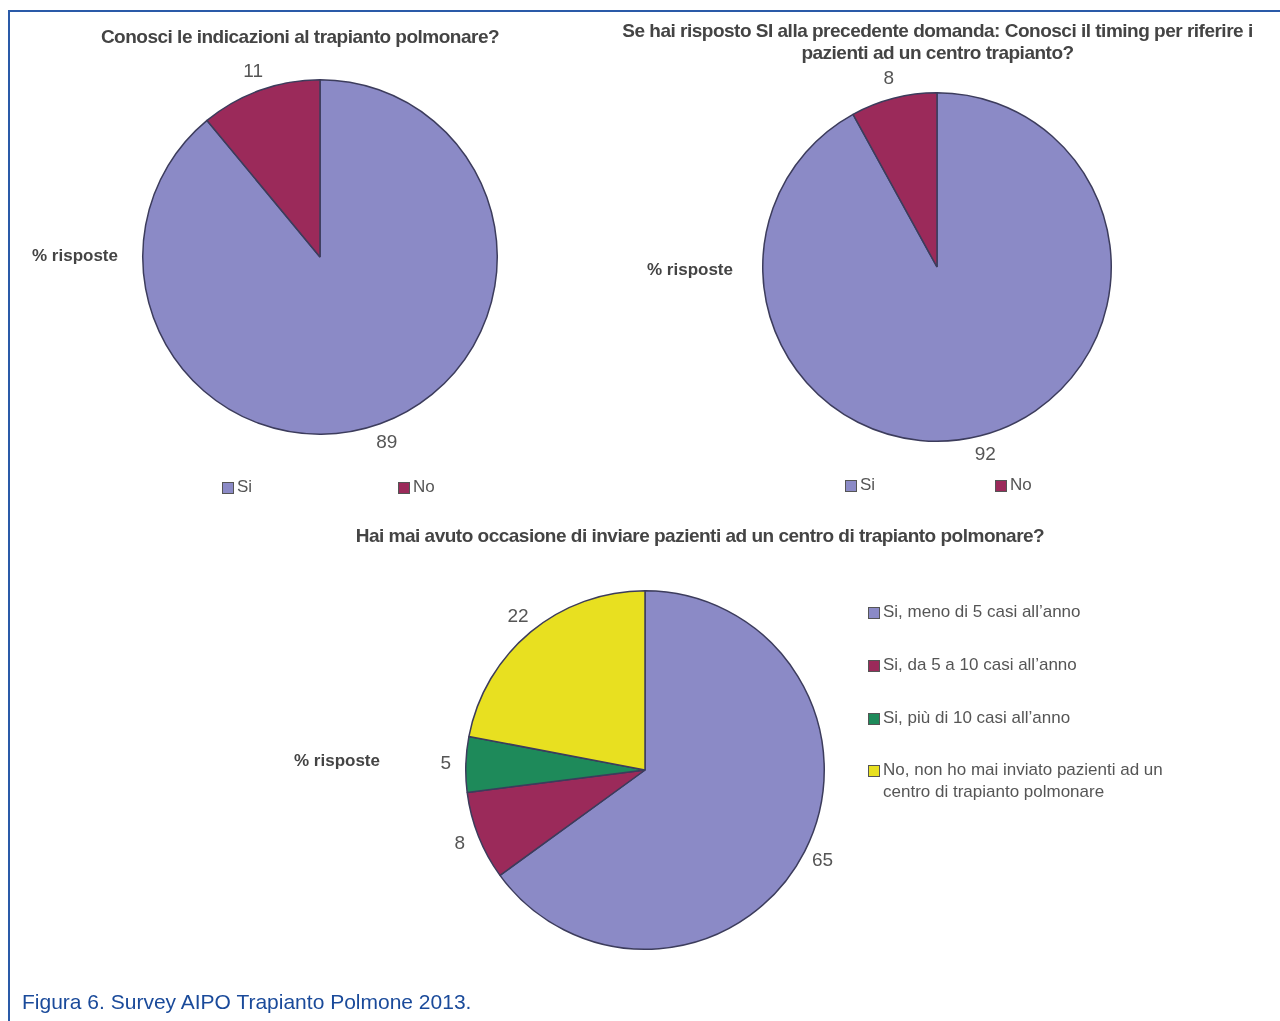  What do you see at coordinates (1023, 781) in the screenshot?
I see `legend-label: No, non ho mai inviato pazienti ad un centro di trapianto polmonare` at bounding box center [1023, 781].